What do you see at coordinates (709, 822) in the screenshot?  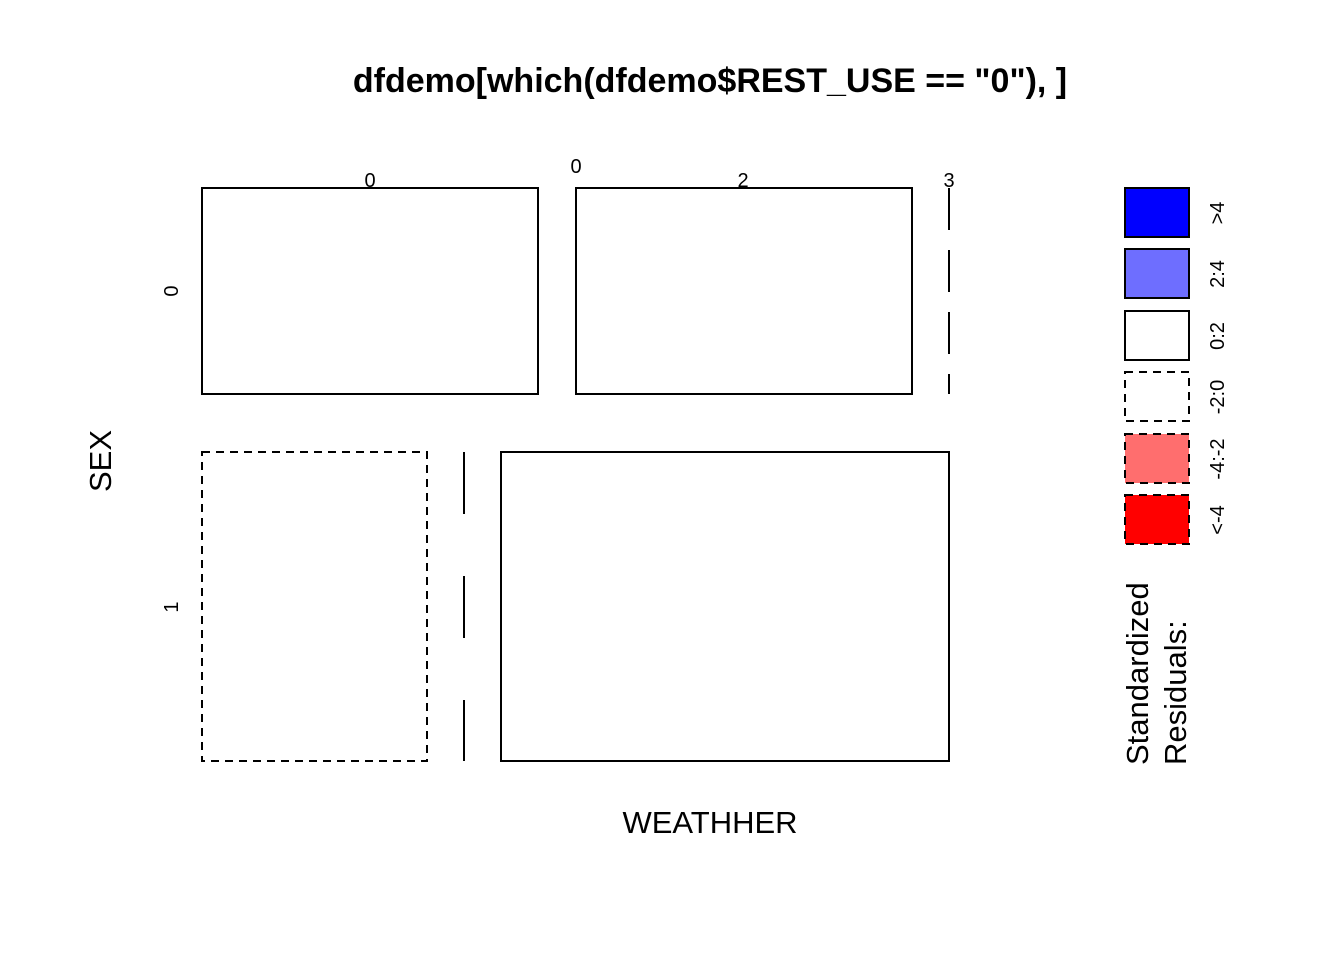 I see `x-axis-label: WEATHHER` at bounding box center [709, 822].